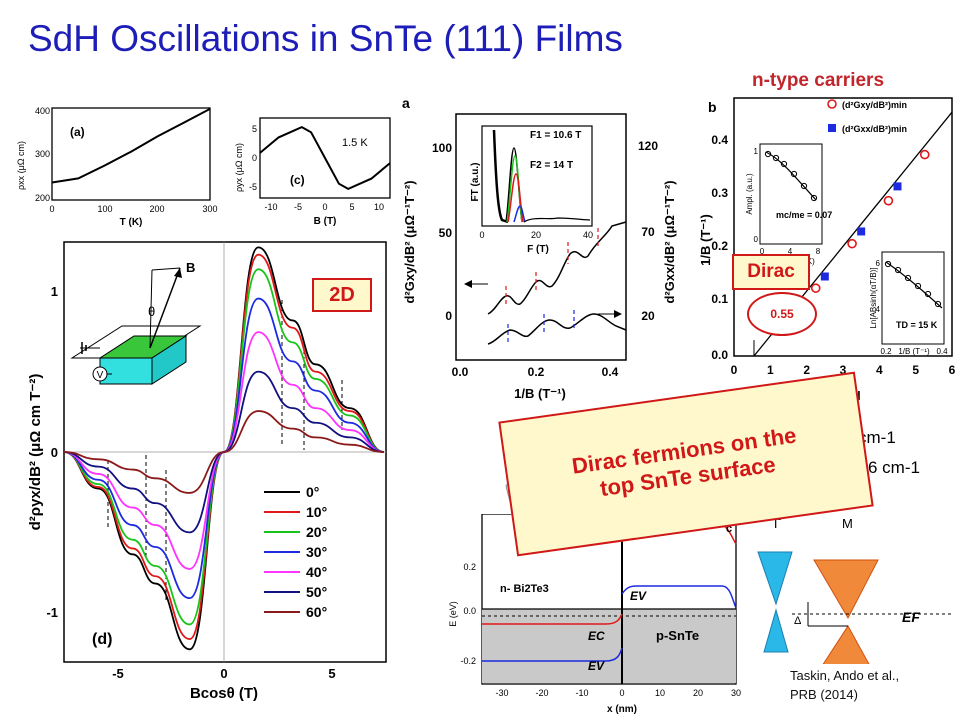 The image size is (960, 720). I want to click on sdh-left-ytick: 100, so click(442, 148).